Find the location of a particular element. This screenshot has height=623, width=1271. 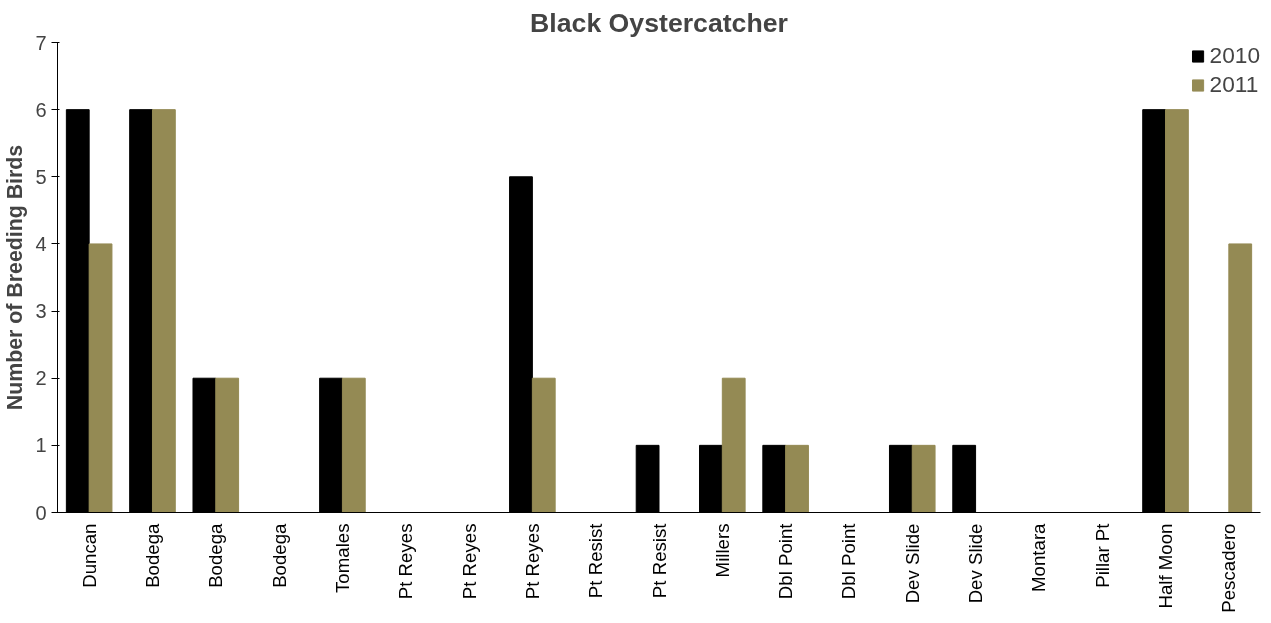

x-tick-label: Millers is located at coordinates (722, 550).